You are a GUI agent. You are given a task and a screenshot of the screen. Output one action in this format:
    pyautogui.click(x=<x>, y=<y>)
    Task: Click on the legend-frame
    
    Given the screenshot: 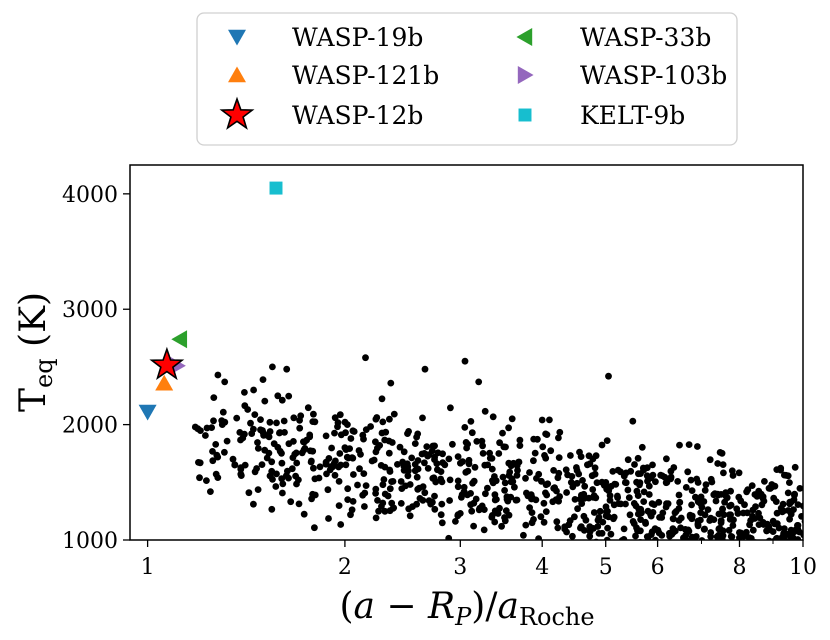 What is the action you would take?
    pyautogui.click(x=467, y=79)
    